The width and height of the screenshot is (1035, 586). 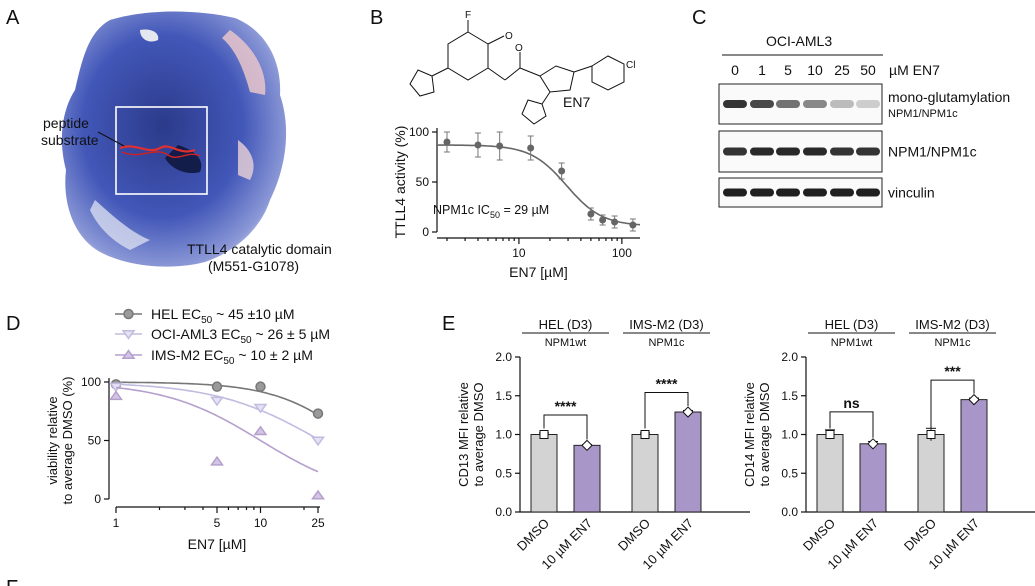 What do you see at coordinates (503, 357) in the screenshot?
I see `y-tick-label: 2.0` at bounding box center [503, 357].